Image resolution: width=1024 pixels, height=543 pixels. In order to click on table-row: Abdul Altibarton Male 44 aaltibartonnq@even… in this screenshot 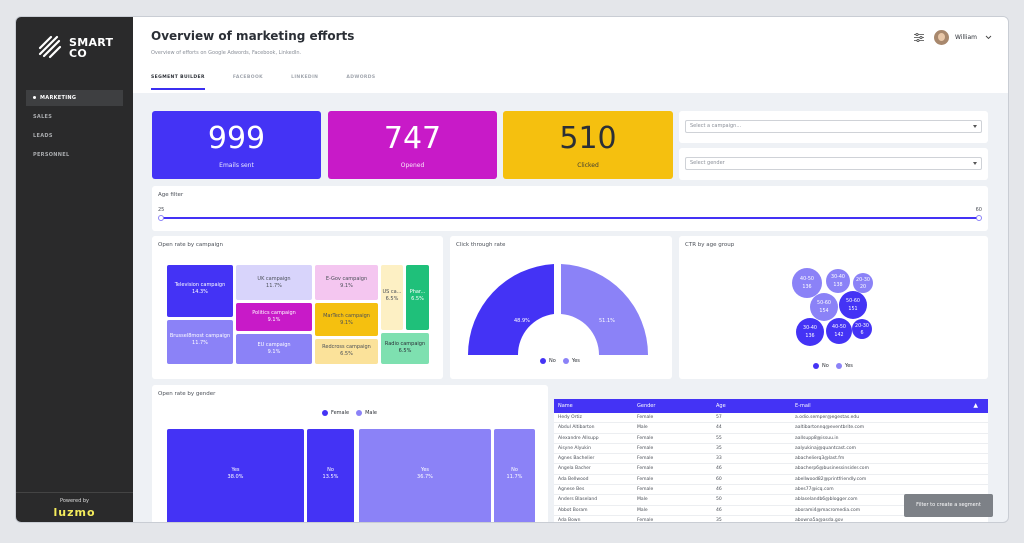, I will do `click(771, 428)`.